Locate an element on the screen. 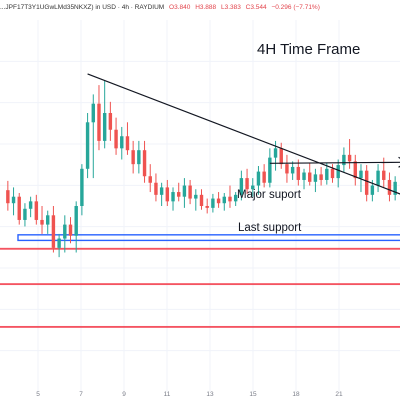 The image size is (400, 400). x-tick-label: 21 is located at coordinates (339, 394).